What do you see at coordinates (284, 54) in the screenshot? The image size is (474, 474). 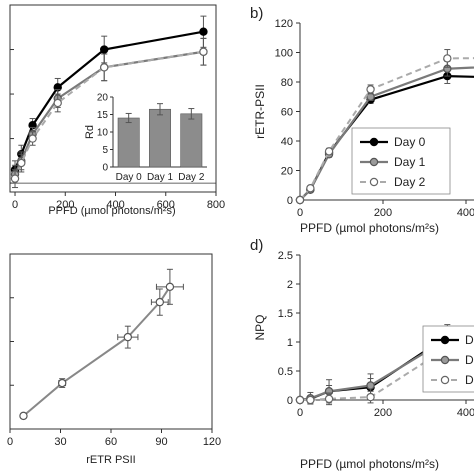 I see `y-tick-label: 100` at bounding box center [284, 54].